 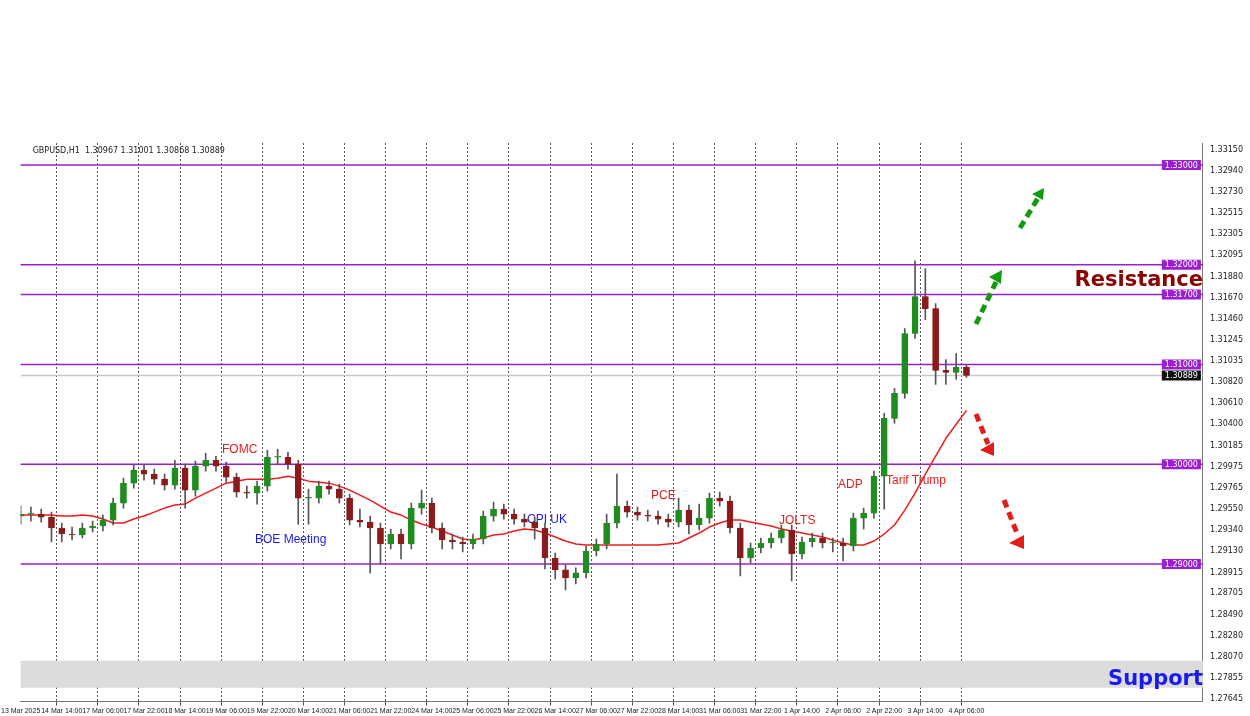 What do you see at coordinates (1226, 424) in the screenshot?
I see `y-tick-label: 1.30400` at bounding box center [1226, 424].